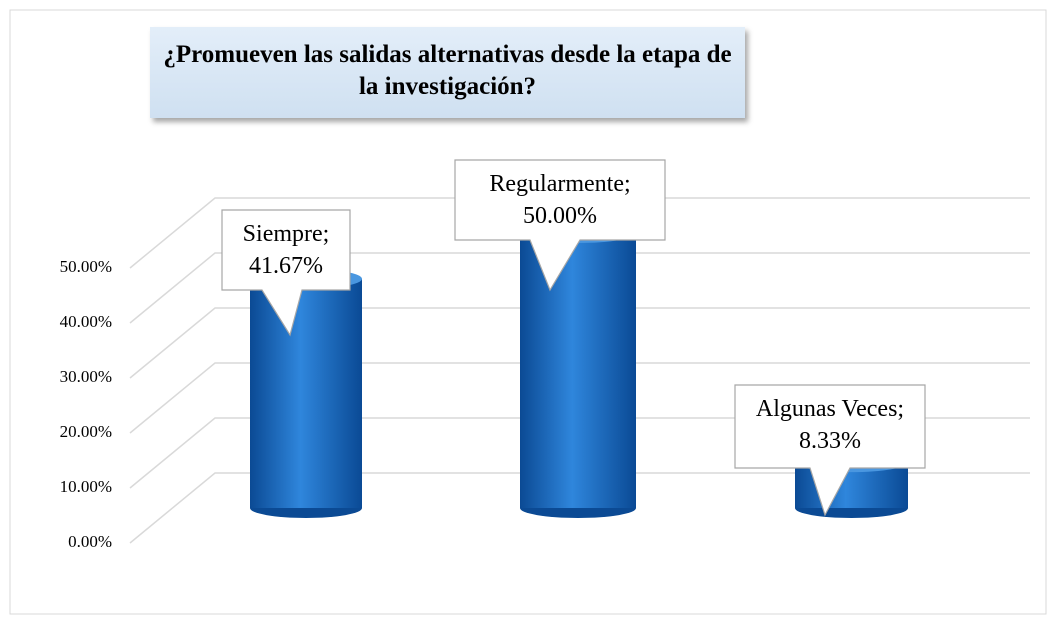 The height and width of the screenshot is (624, 1056). What do you see at coordinates (86, 266) in the screenshot?
I see `y-tick-label: 50.00%` at bounding box center [86, 266].